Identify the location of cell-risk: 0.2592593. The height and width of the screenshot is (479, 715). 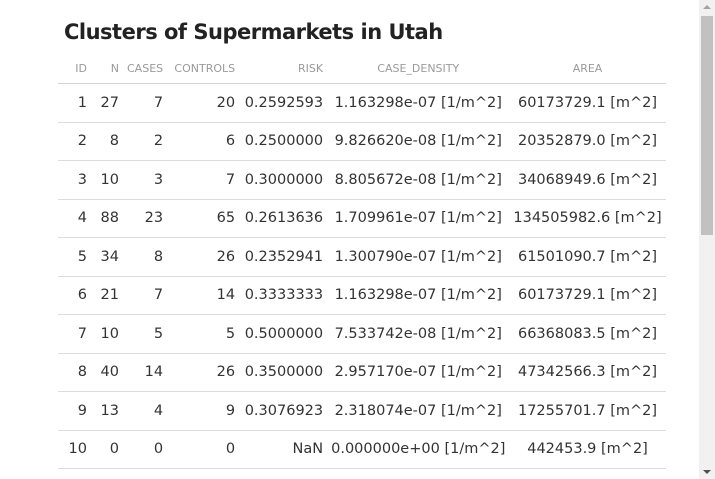
(283, 103).